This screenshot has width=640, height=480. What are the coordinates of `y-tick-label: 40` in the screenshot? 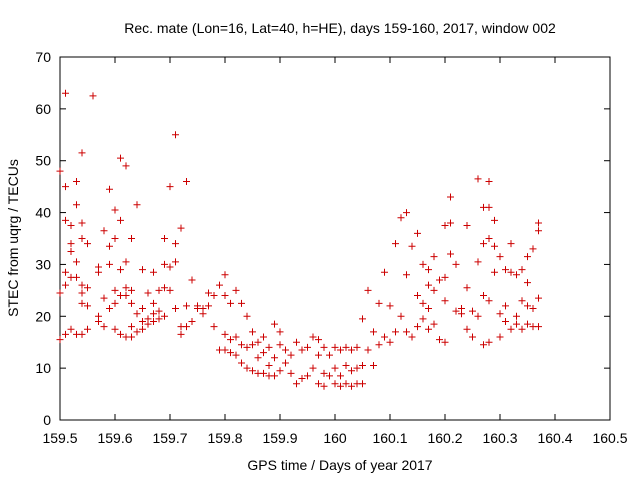 It's located at (43, 213).